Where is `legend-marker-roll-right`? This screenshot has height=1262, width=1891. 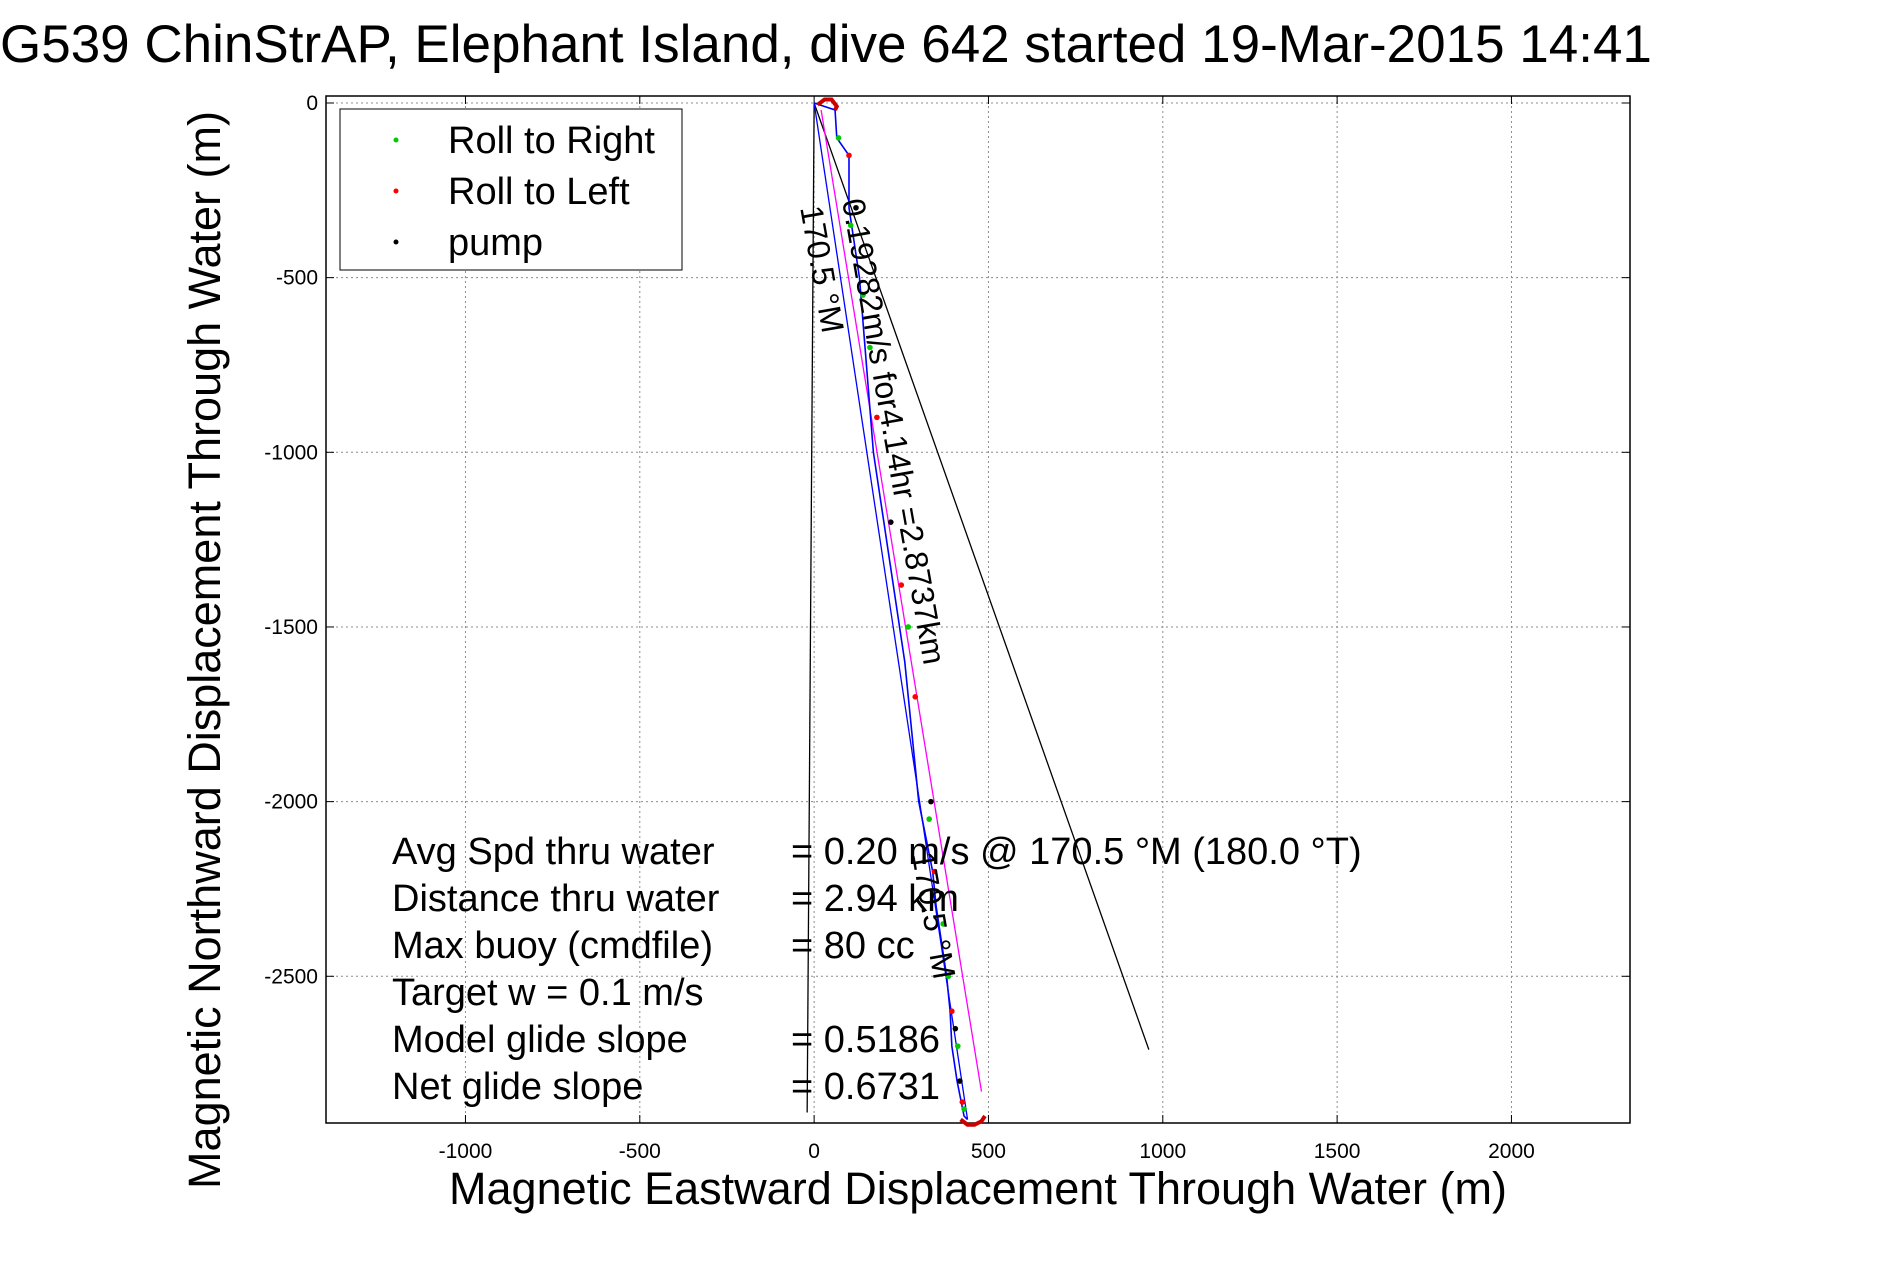
legend-marker-roll-right is located at coordinates (396, 140).